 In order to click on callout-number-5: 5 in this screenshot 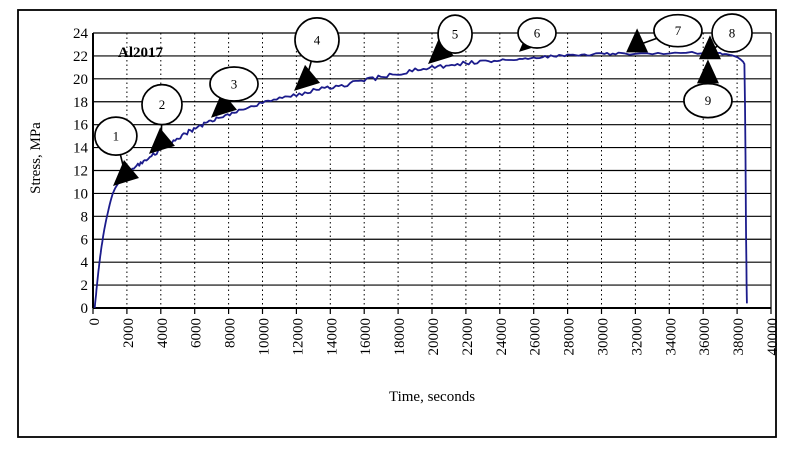, I will do `click(455, 34)`.